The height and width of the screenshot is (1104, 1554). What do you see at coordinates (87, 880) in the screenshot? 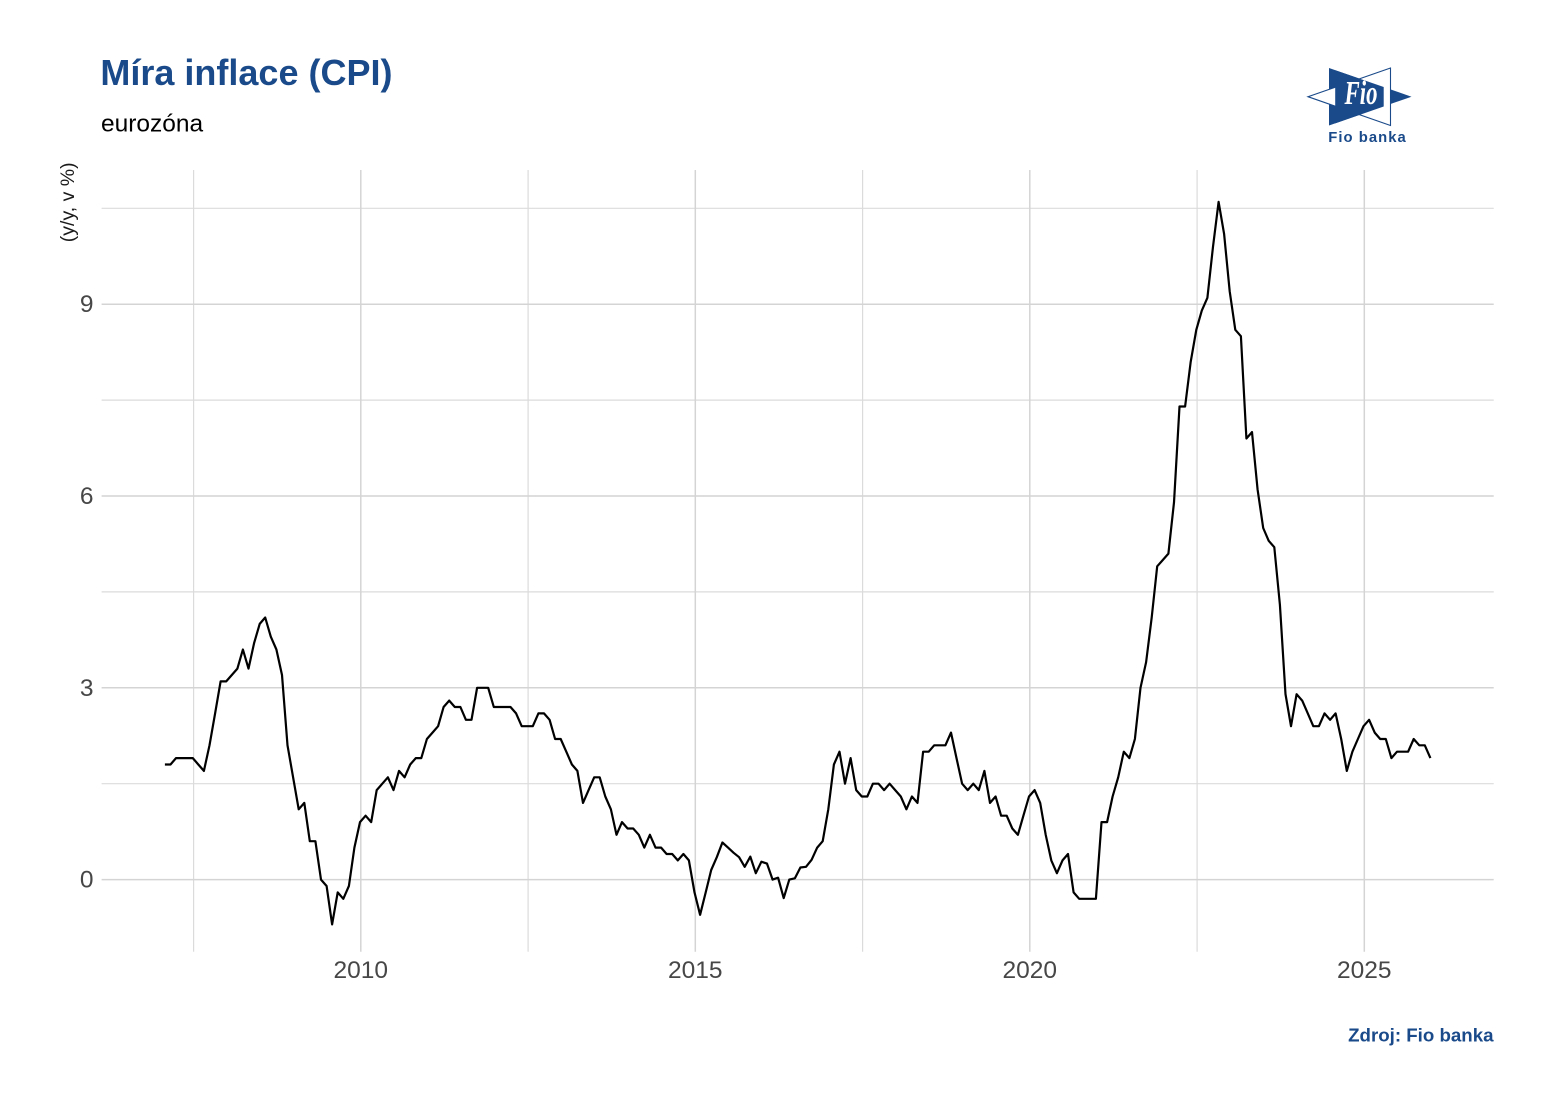
I see `svg-text: 0` at bounding box center [87, 880].